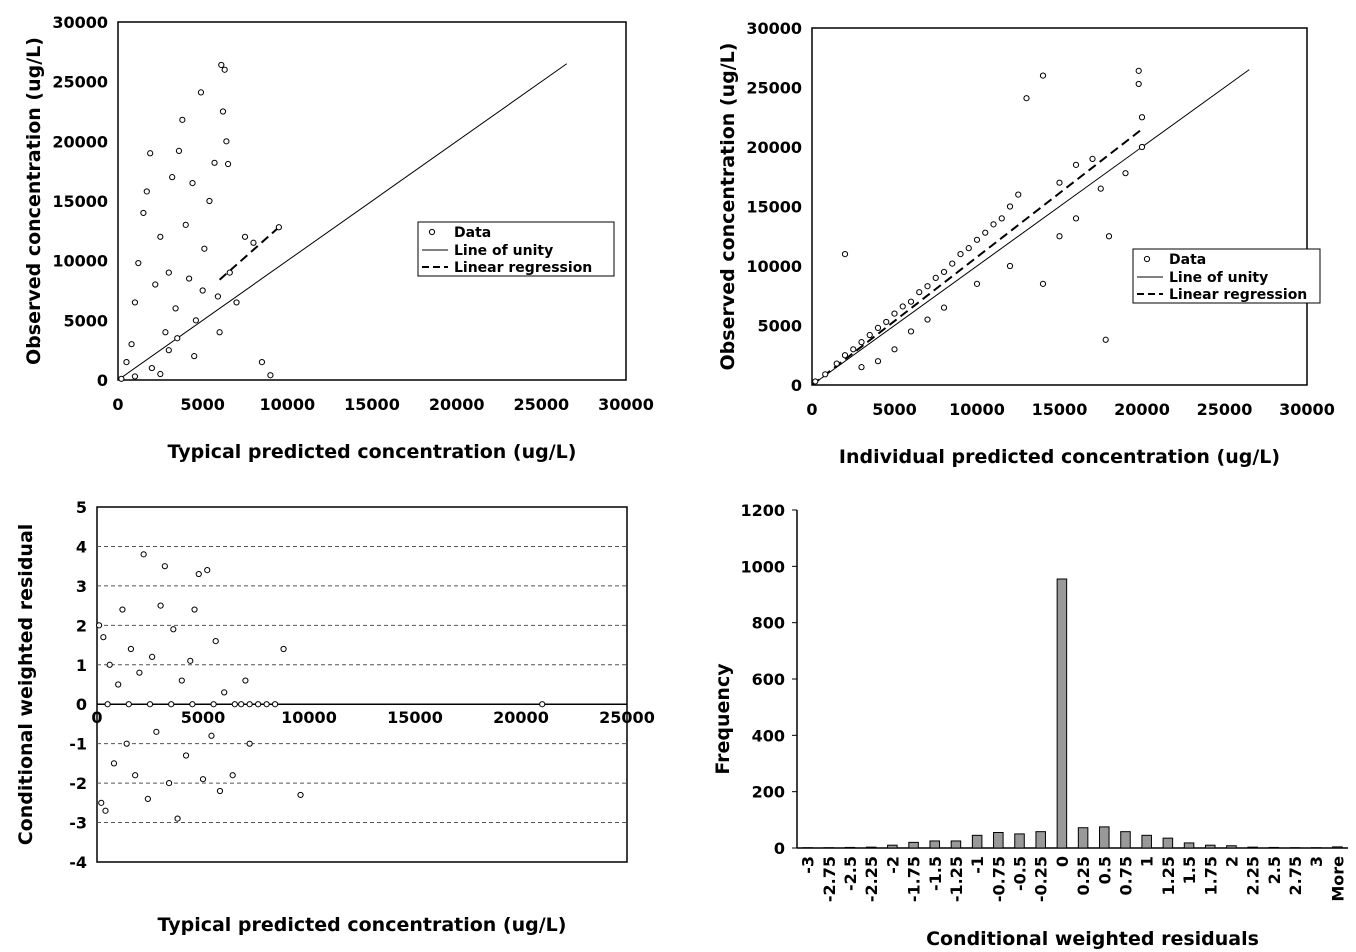 This screenshot has width=1356, height=952. Describe the element at coordinates (472, 233) in the screenshot. I see `legend-label-data: Data` at that location.